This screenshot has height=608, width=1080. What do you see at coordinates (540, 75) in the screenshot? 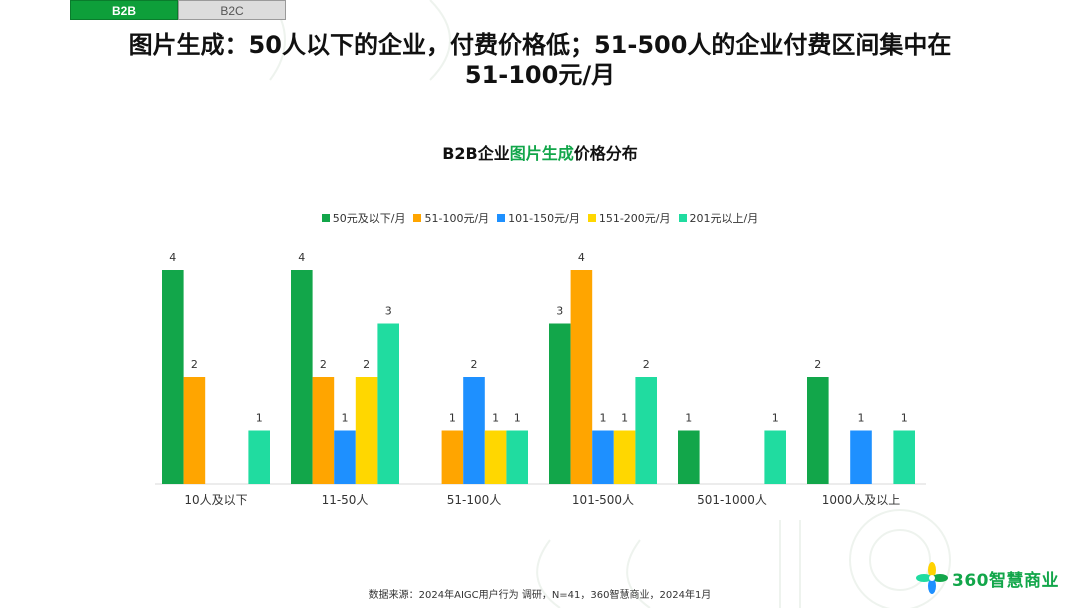
I see `headline-line-2: 51-100元/月` at bounding box center [540, 75].